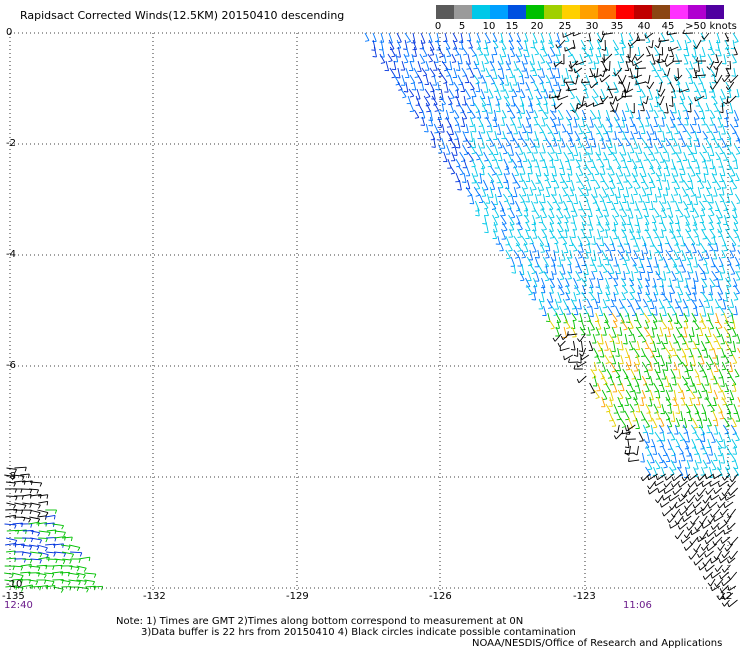 The image size is (740, 650). I want to click on colorbar-label: 15, so click(512, 26).